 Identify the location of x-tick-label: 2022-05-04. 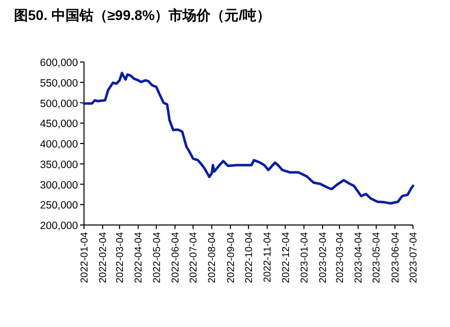
(157, 258).